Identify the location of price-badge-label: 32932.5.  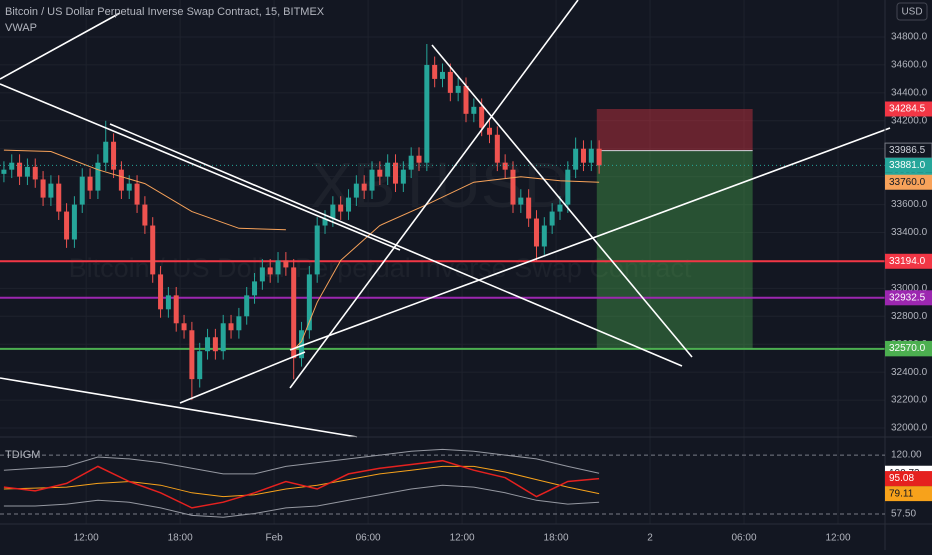
(907, 297).